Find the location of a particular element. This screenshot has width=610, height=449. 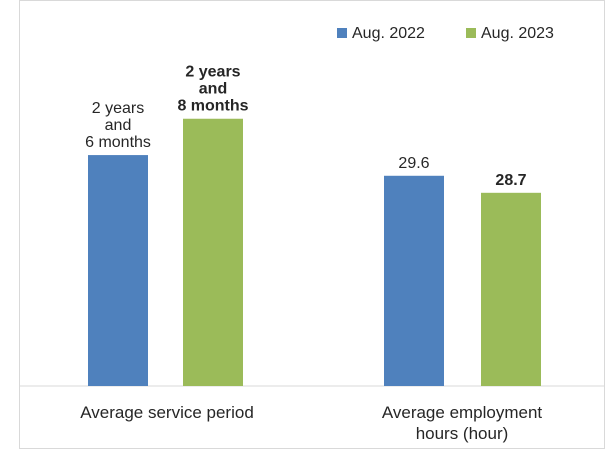

data-label-2-1-2: and is located at coordinates (213, 89).